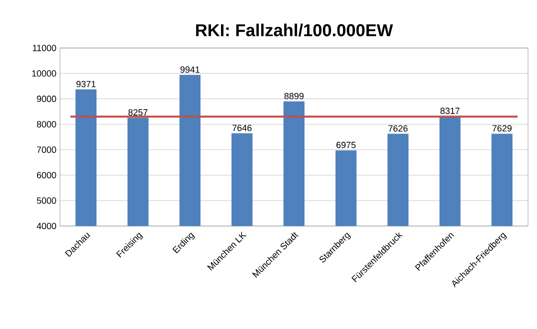  I want to click on y-tick-label: 7000, so click(46, 149).